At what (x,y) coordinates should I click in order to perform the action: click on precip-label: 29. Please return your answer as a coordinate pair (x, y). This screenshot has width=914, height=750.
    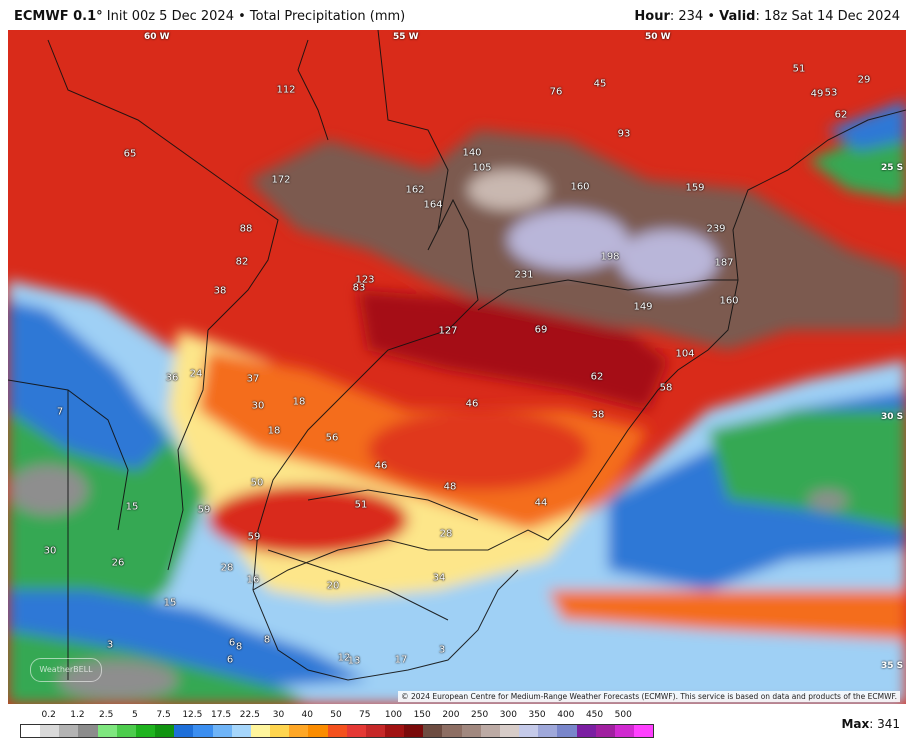
    Looking at the image, I should click on (864, 80).